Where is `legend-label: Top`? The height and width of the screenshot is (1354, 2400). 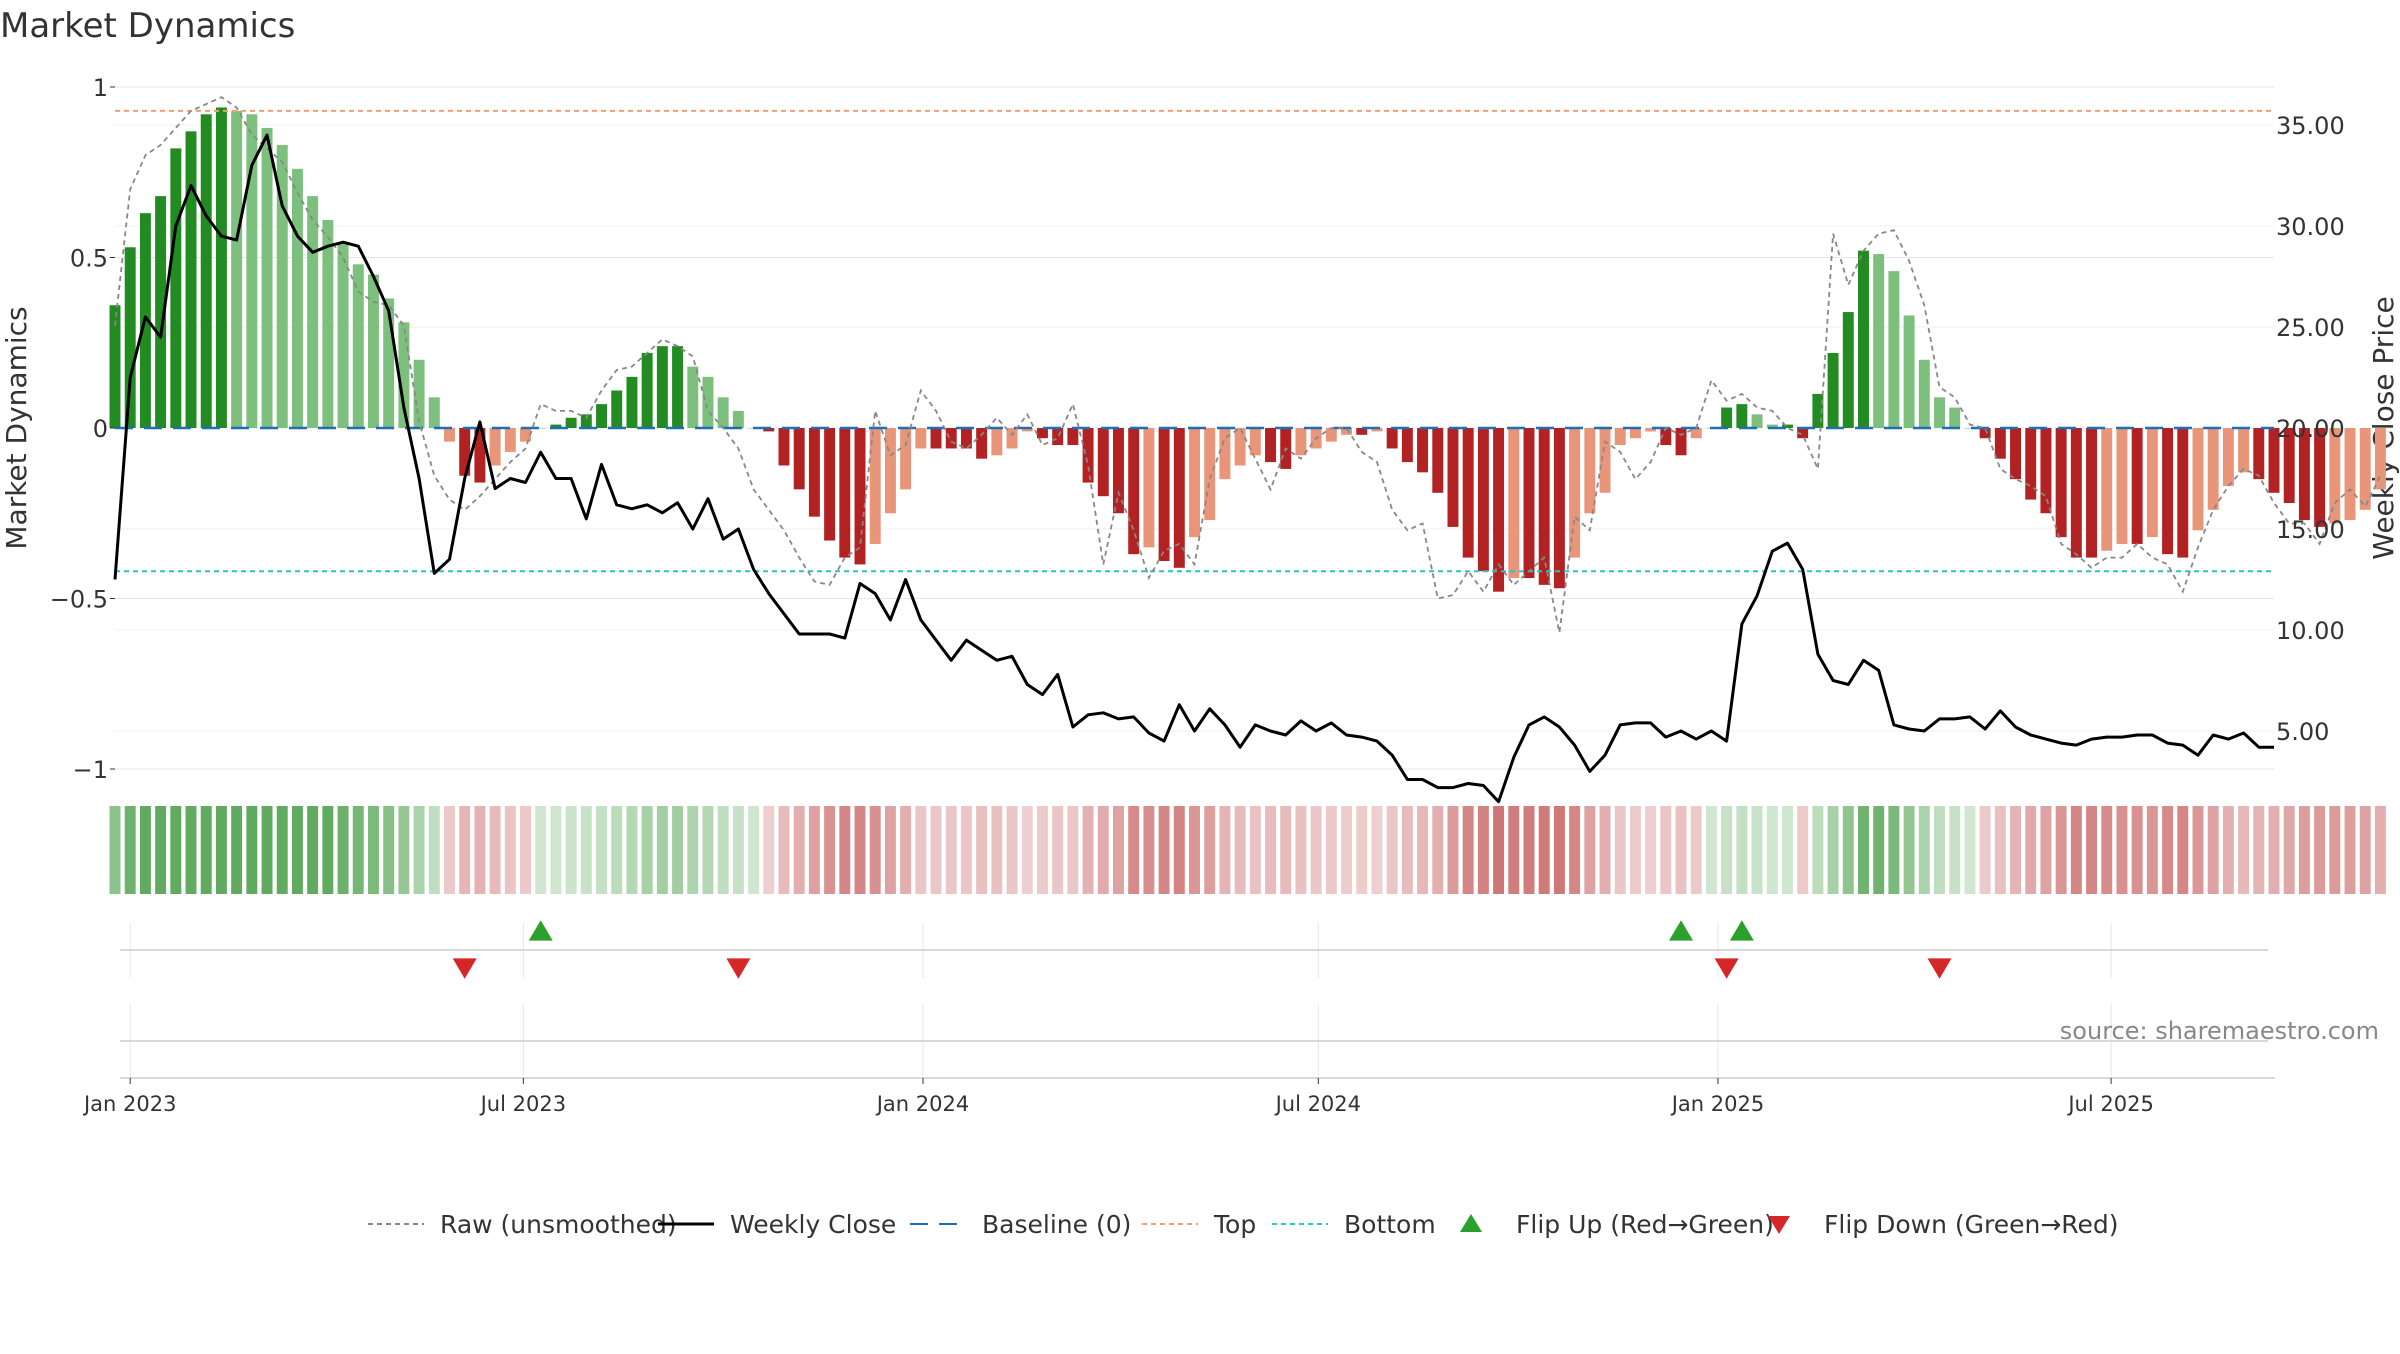
legend-label: Top is located at coordinates (1234, 1224).